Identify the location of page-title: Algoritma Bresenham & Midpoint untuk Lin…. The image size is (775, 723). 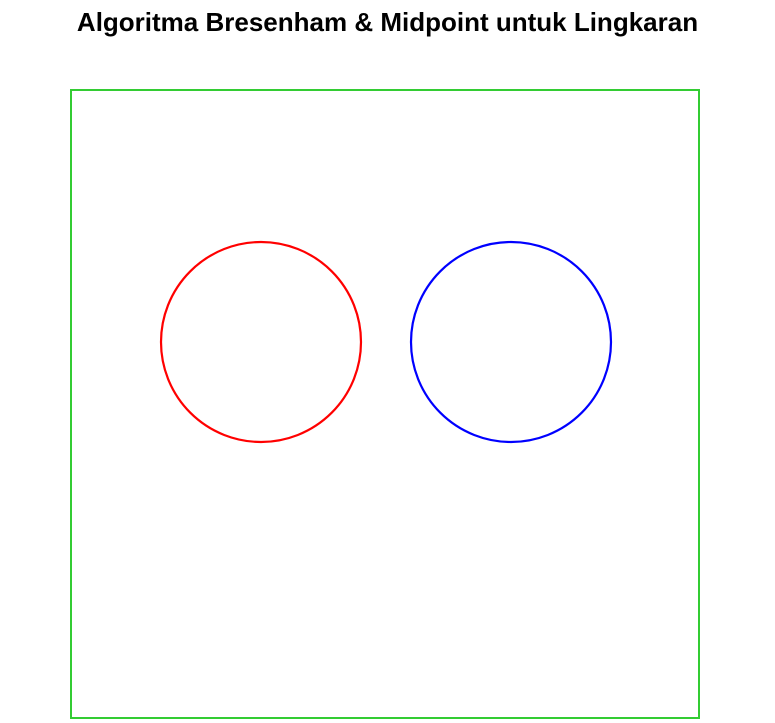
(387, 22).